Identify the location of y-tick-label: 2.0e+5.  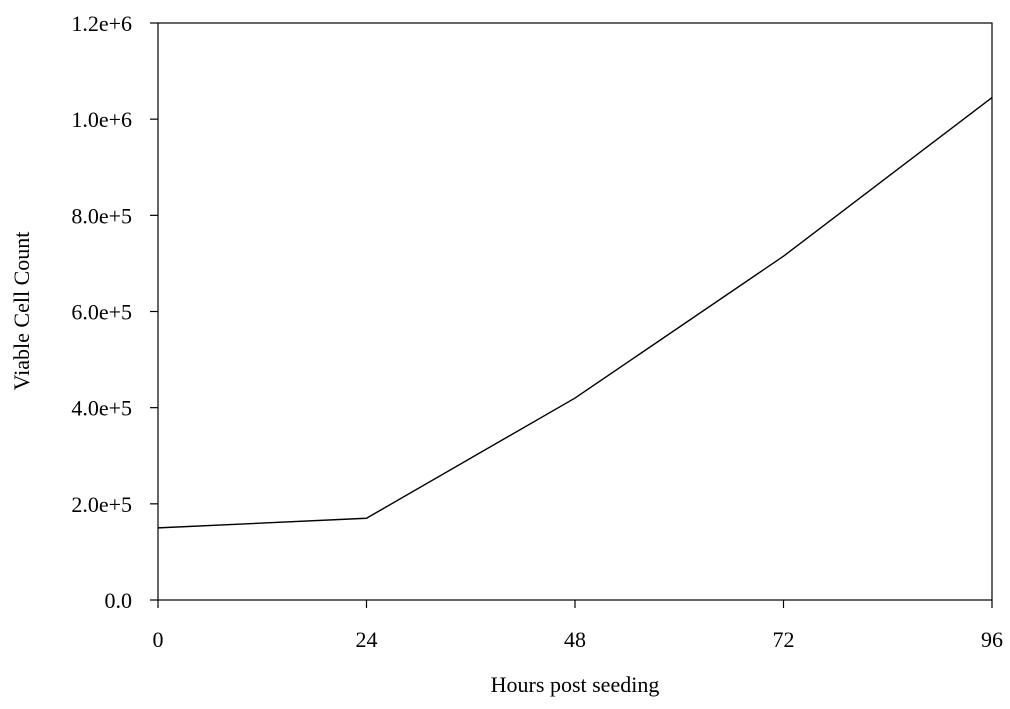
(101, 504).